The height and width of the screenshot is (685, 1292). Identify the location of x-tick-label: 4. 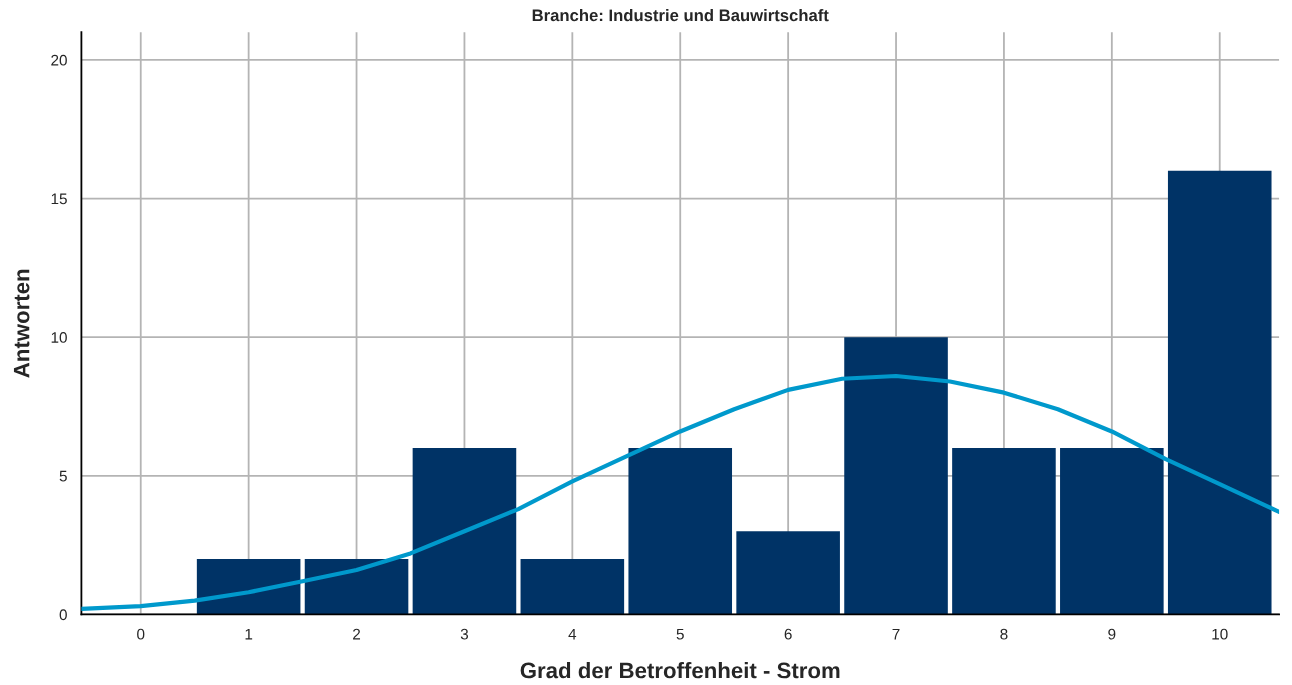
(572, 634).